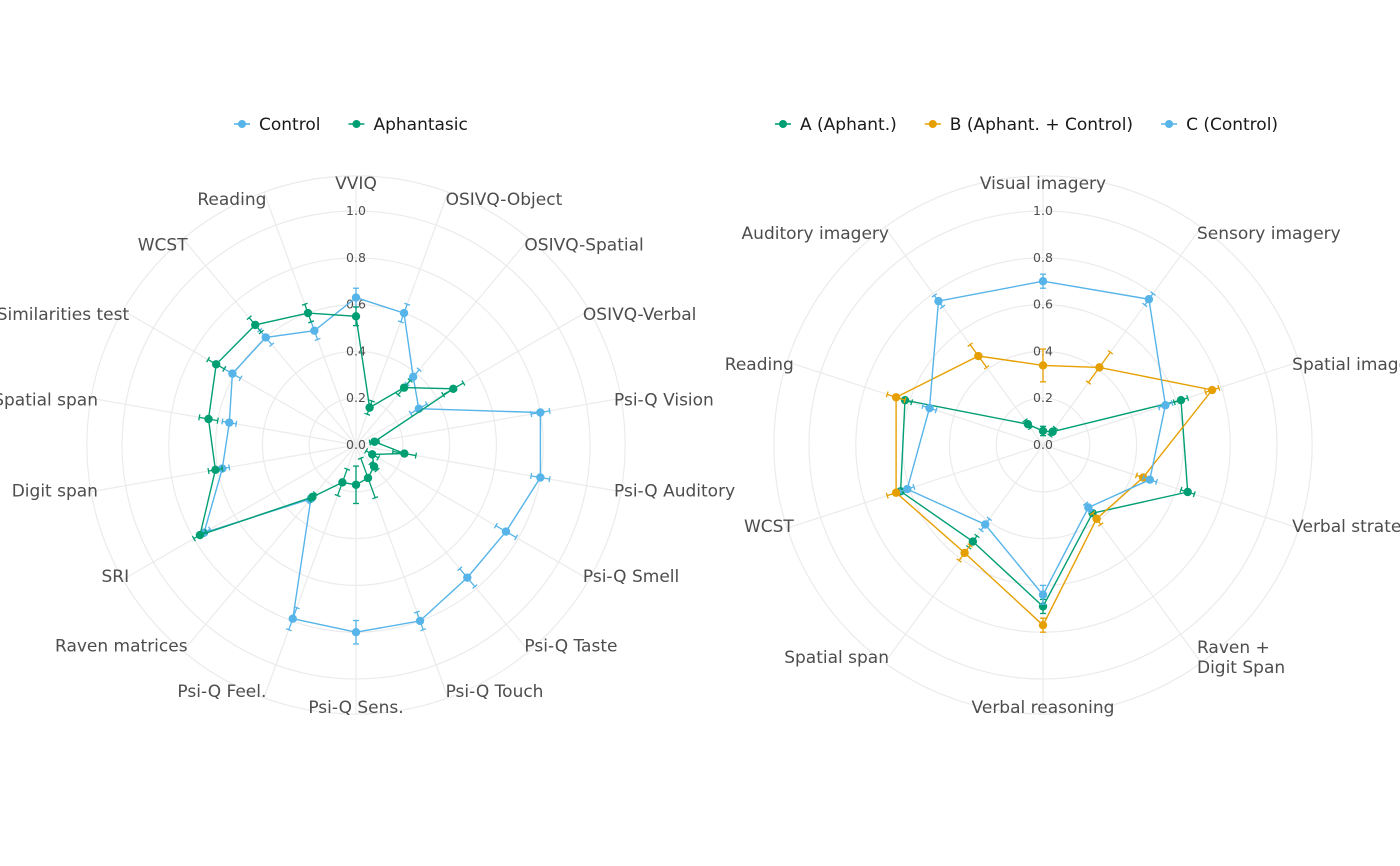 This screenshot has height=866, width=1400. What do you see at coordinates (1043, 708) in the screenshot?
I see `category-label-verbal-reasoning: Verbal reasoning` at bounding box center [1043, 708].